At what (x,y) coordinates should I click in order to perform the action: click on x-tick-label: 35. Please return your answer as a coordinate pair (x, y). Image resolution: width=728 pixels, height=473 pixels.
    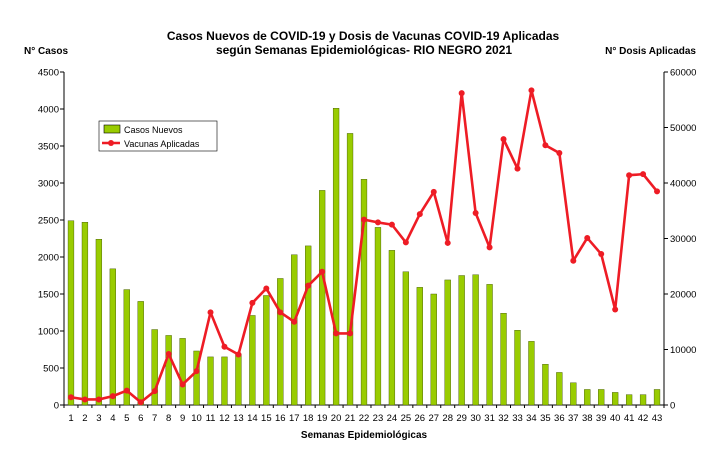
    Looking at the image, I should click on (545, 418).